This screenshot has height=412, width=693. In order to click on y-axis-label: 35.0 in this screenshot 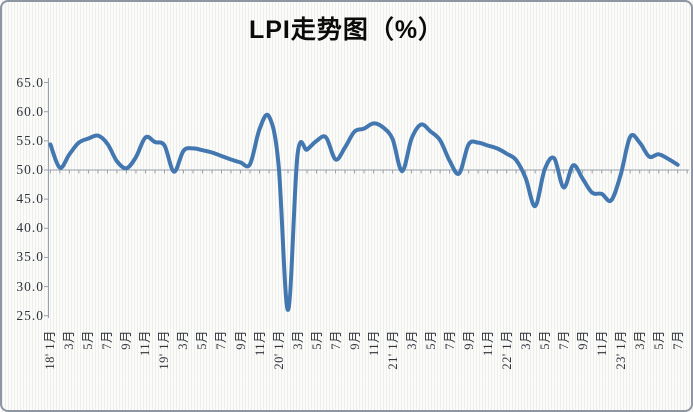, I will do `click(30, 257)`.